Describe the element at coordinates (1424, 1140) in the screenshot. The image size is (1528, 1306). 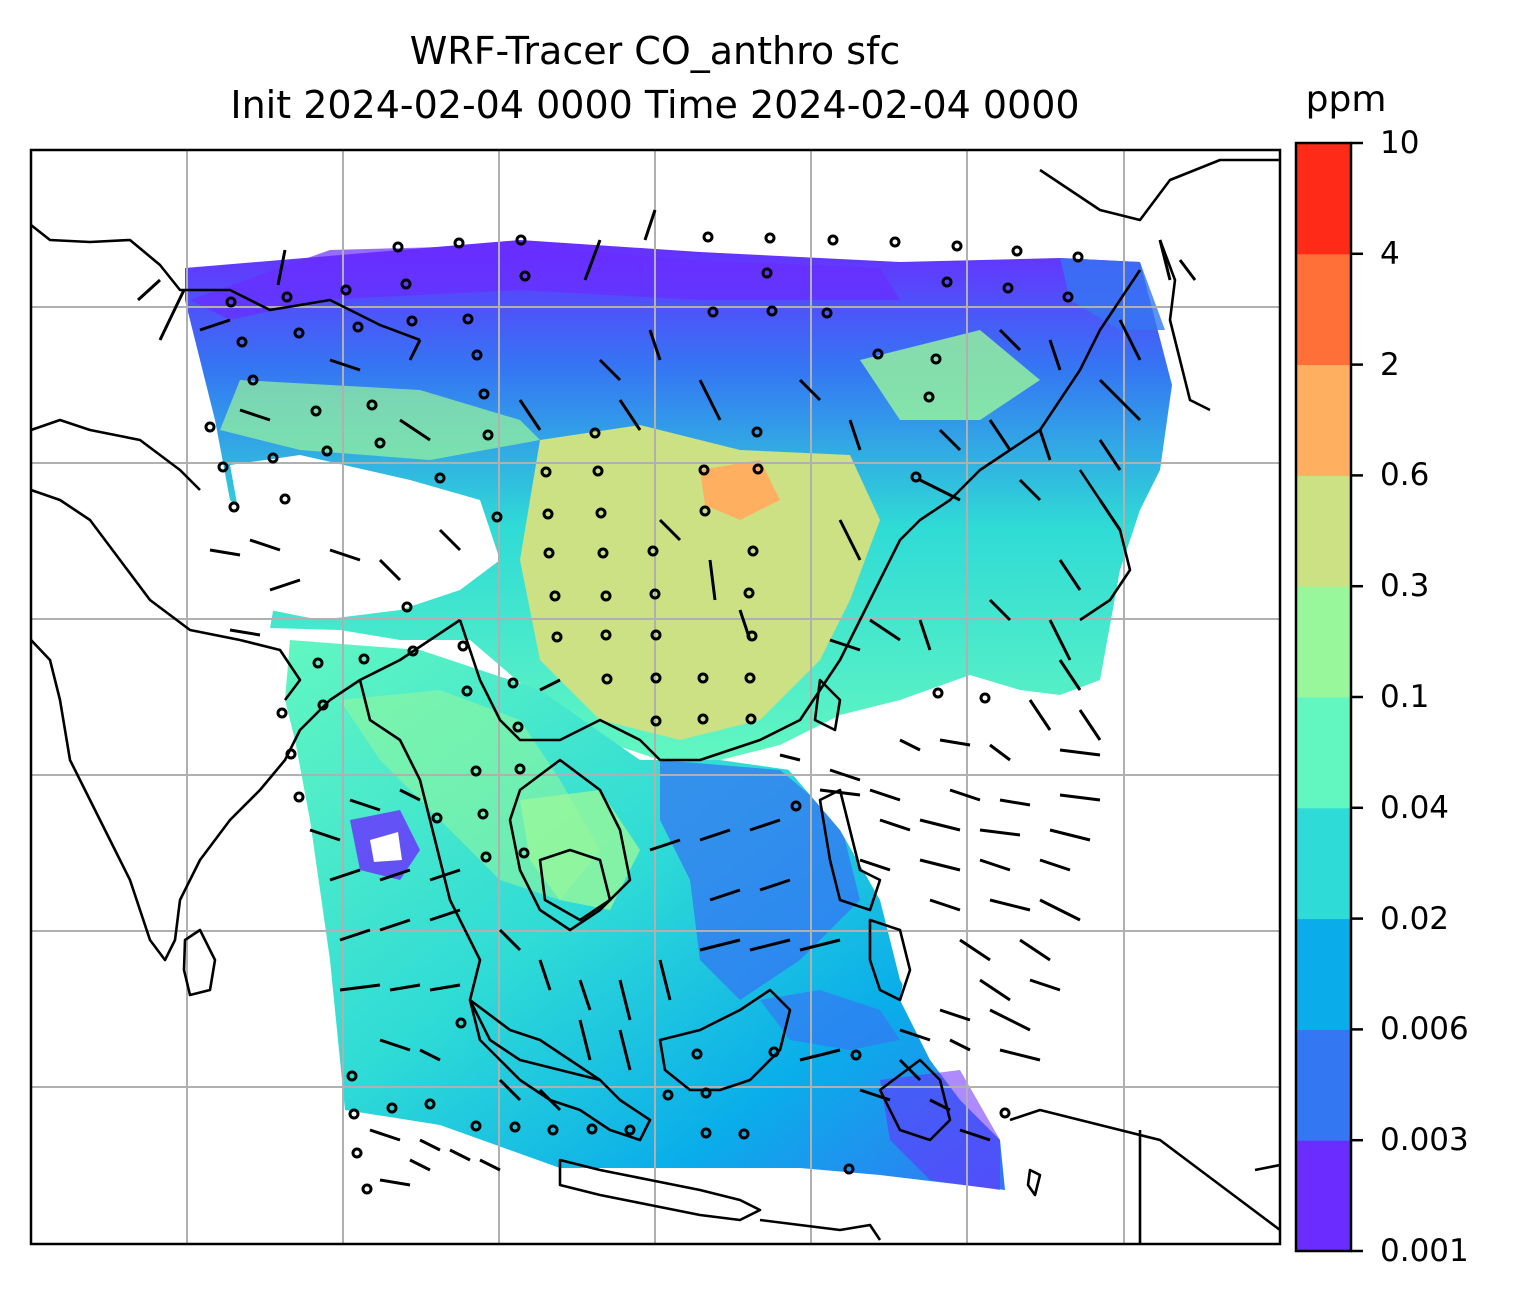
I see `colorbar-tick-label: 0.003` at that location.